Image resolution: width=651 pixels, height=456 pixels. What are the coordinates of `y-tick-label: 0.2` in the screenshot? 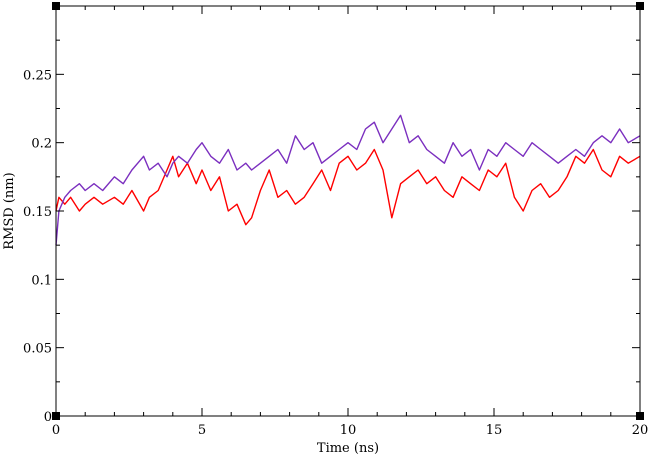 It's located at (41, 144).